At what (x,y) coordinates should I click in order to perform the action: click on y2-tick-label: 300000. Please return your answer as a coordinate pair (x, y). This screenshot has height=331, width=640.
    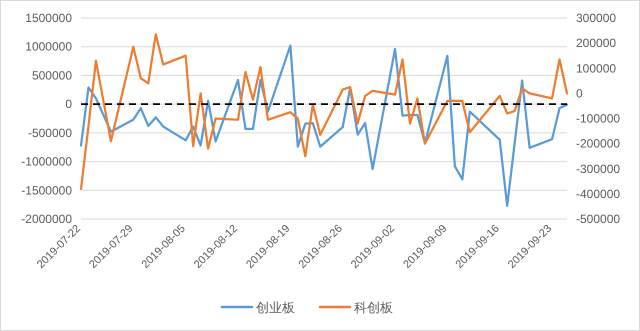
    Looking at the image, I should click on (596, 18).